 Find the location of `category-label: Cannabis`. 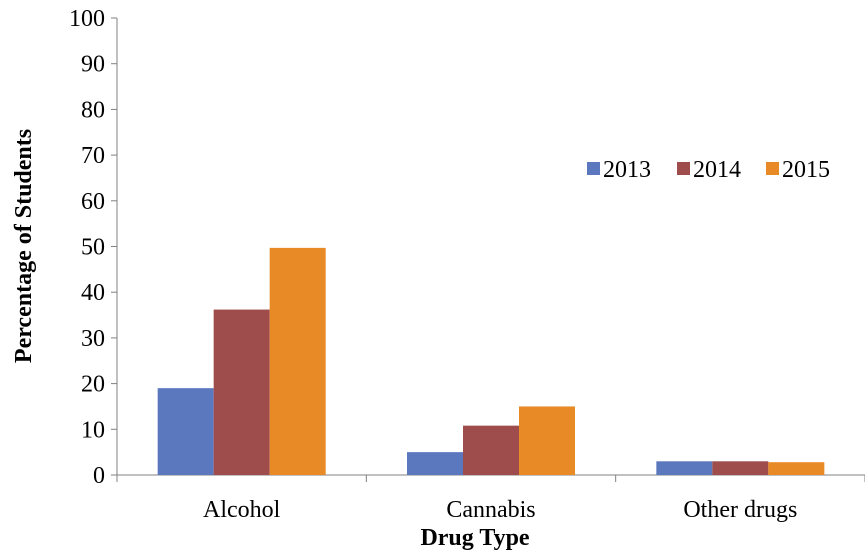

category-label: Cannabis is located at coordinates (490, 510).